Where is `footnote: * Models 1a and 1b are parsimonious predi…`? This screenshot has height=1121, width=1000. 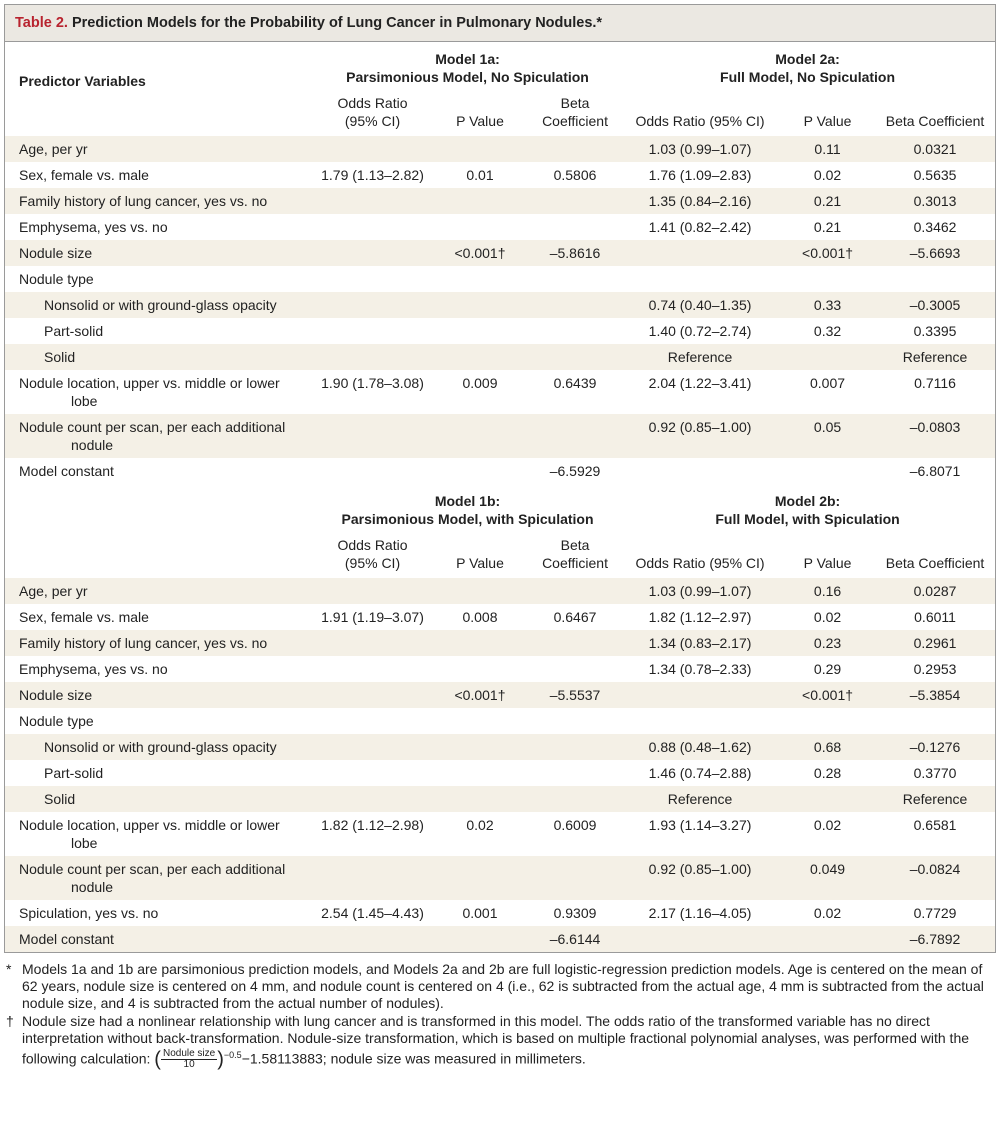
footnote: * Models 1a and 1b are parsimonious predi… is located at coordinates (499, 986).